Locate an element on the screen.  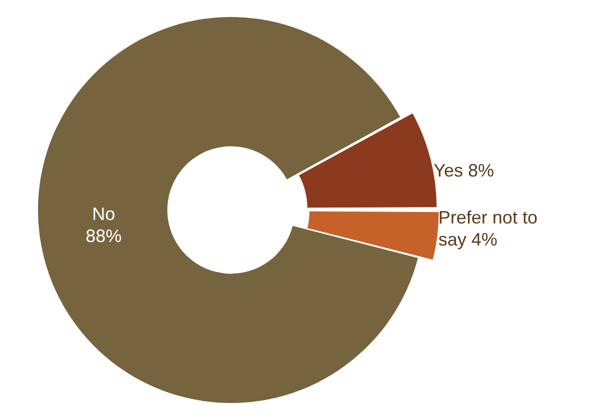
slice-label: Prefer not to say 4% is located at coordinates (488, 228).